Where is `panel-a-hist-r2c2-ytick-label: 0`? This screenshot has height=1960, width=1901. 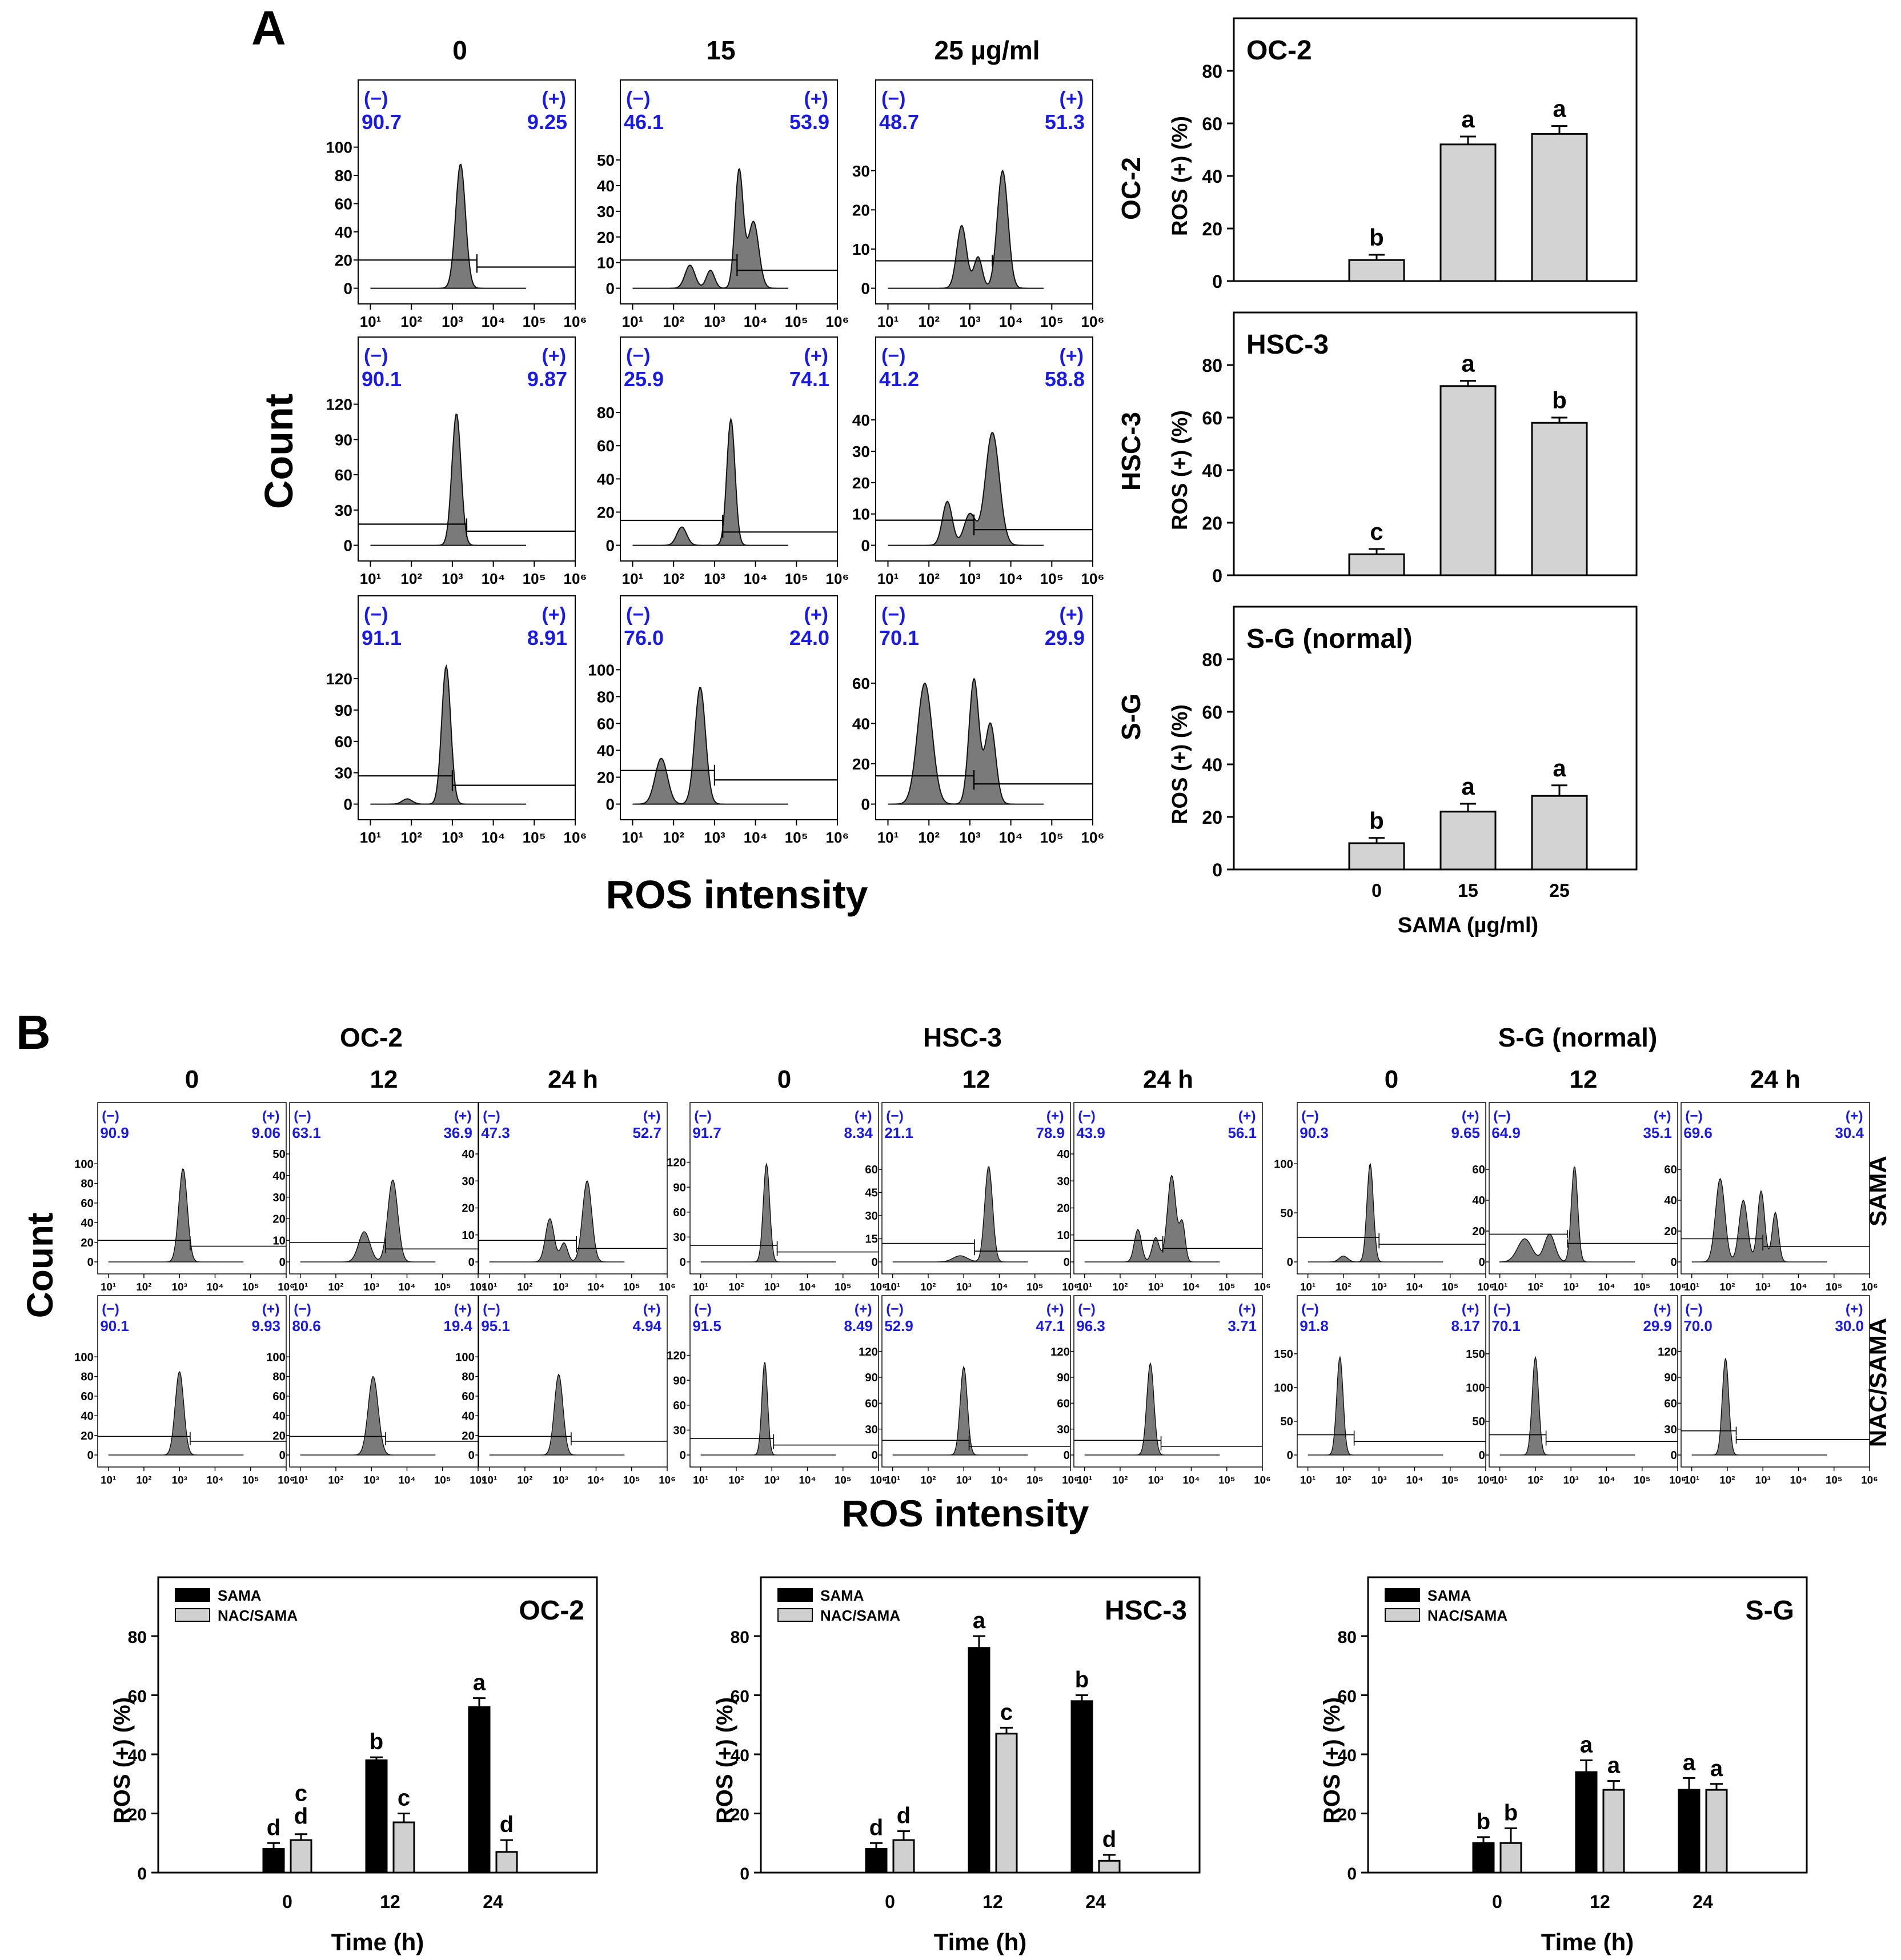 panel-a-hist-r2c2-ytick-label: 0 is located at coordinates (865, 804).